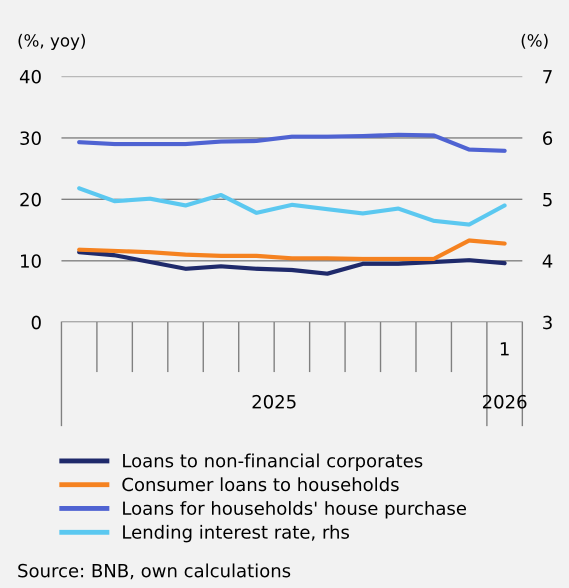 The width and height of the screenshot is (569, 588). Describe the element at coordinates (547, 261) in the screenshot. I see `y2-tick-label: 4` at that location.